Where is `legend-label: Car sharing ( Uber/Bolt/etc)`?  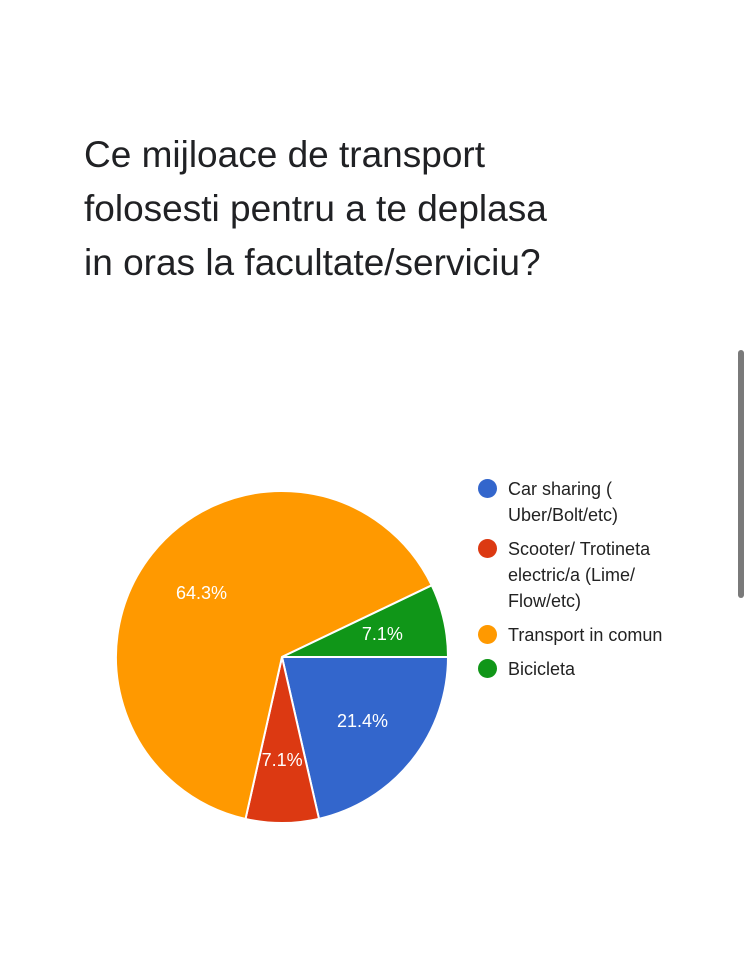
legend-label: Car sharing ( Uber/Bolt/etc) is located at coordinates (563, 502).